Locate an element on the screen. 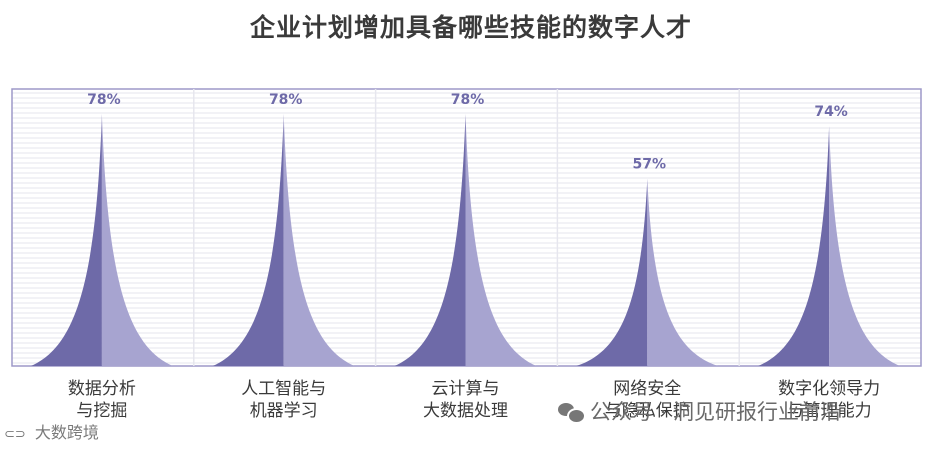 This screenshot has height=450, width=942. category-label-line: 与隐私保护 is located at coordinates (647, 411).